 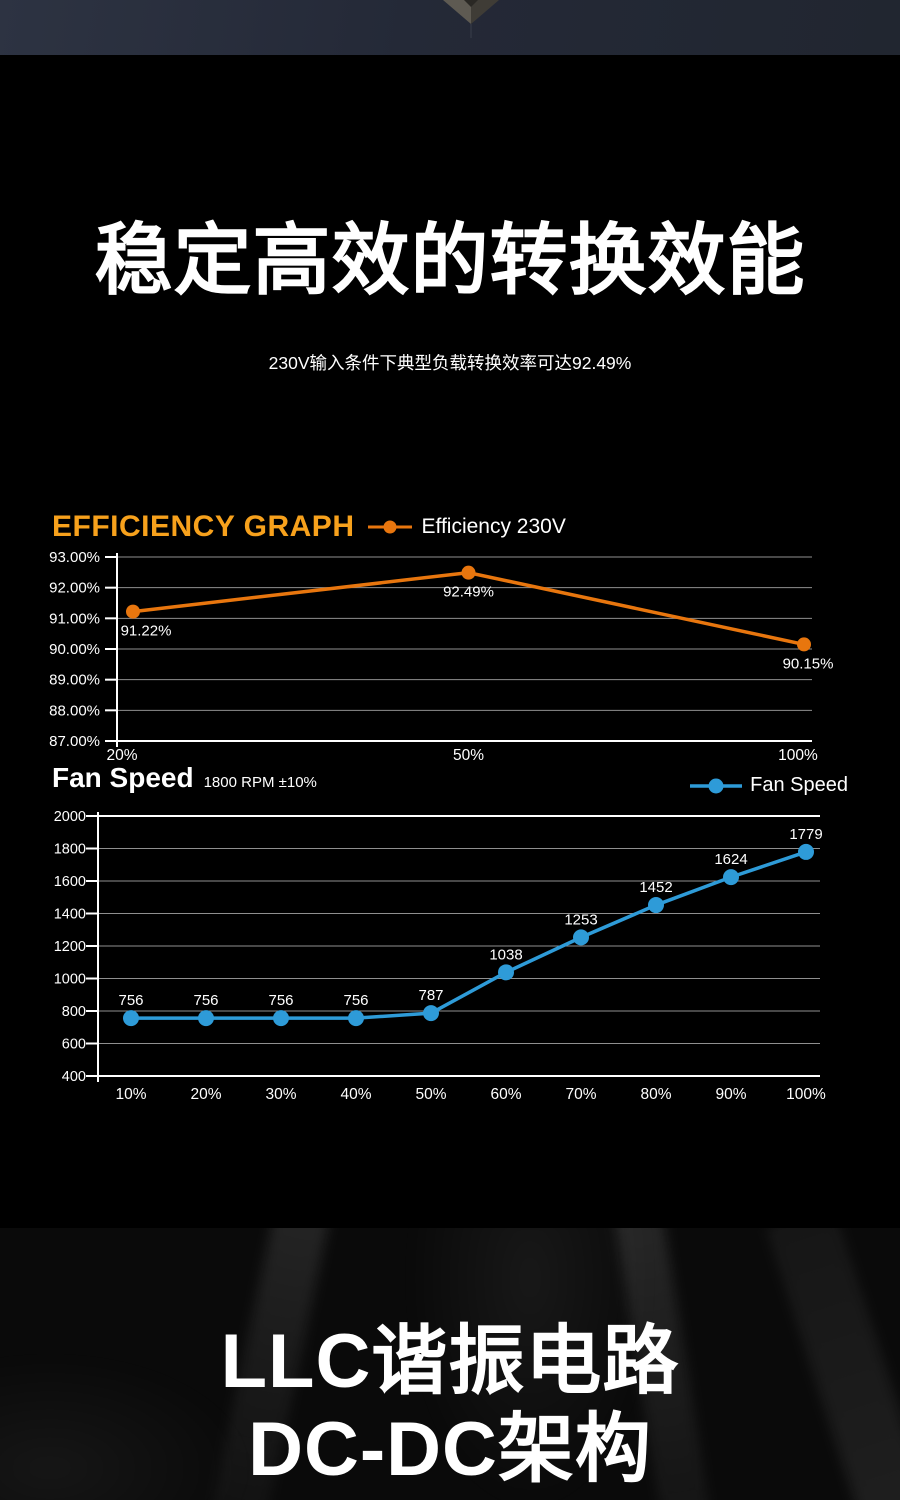 I want to click on fan-speed-legend-marker-icon, so click(x=716, y=785).